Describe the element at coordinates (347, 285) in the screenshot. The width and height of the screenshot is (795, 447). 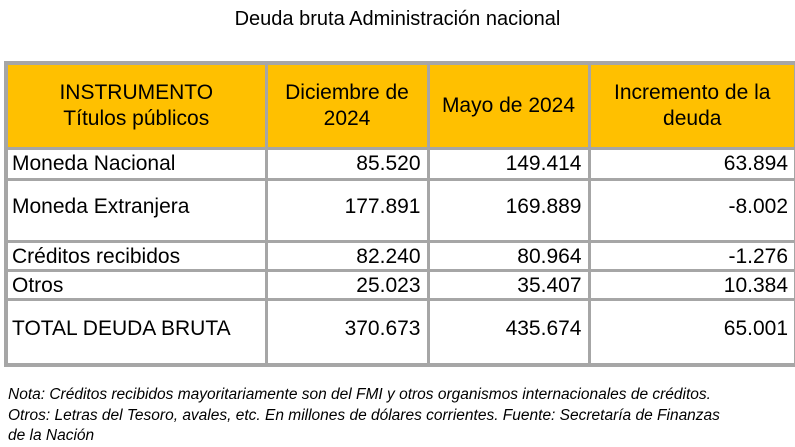
I see `cell-december: 25.023` at that location.